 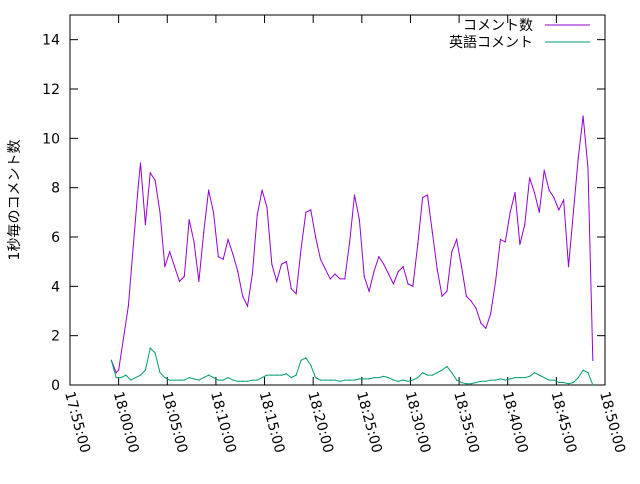 What do you see at coordinates (55, 238) in the screenshot?
I see `y-tick-label: 6` at bounding box center [55, 238].